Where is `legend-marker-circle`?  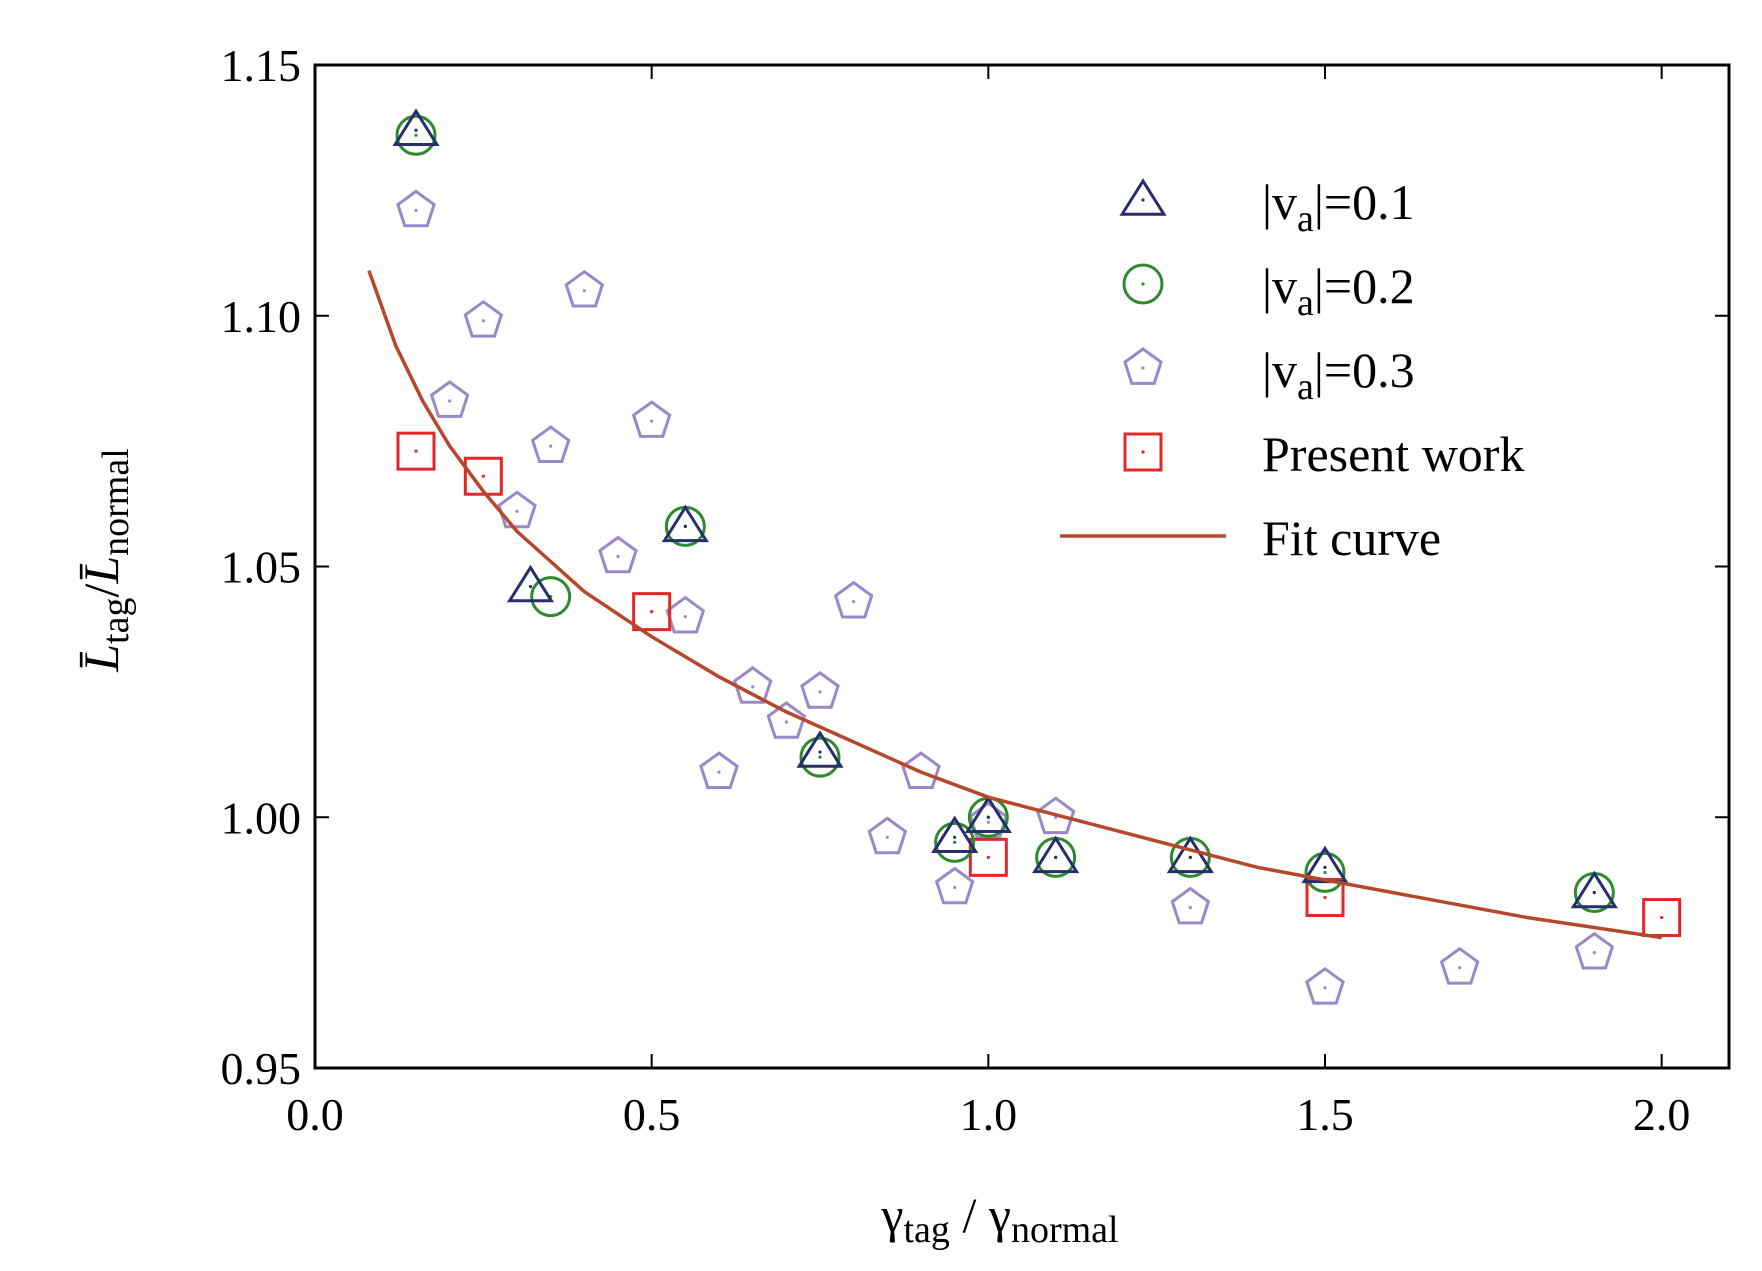
legend-marker-circle is located at coordinates (1143, 284).